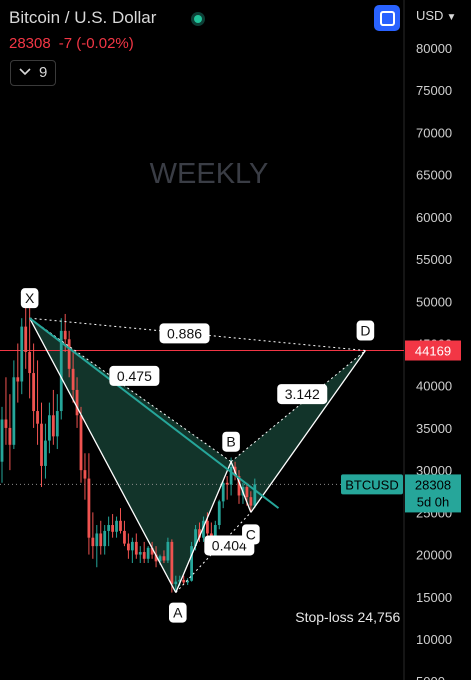 This screenshot has width=471, height=680. I want to click on currency-selector: USD ▼, so click(436, 15).